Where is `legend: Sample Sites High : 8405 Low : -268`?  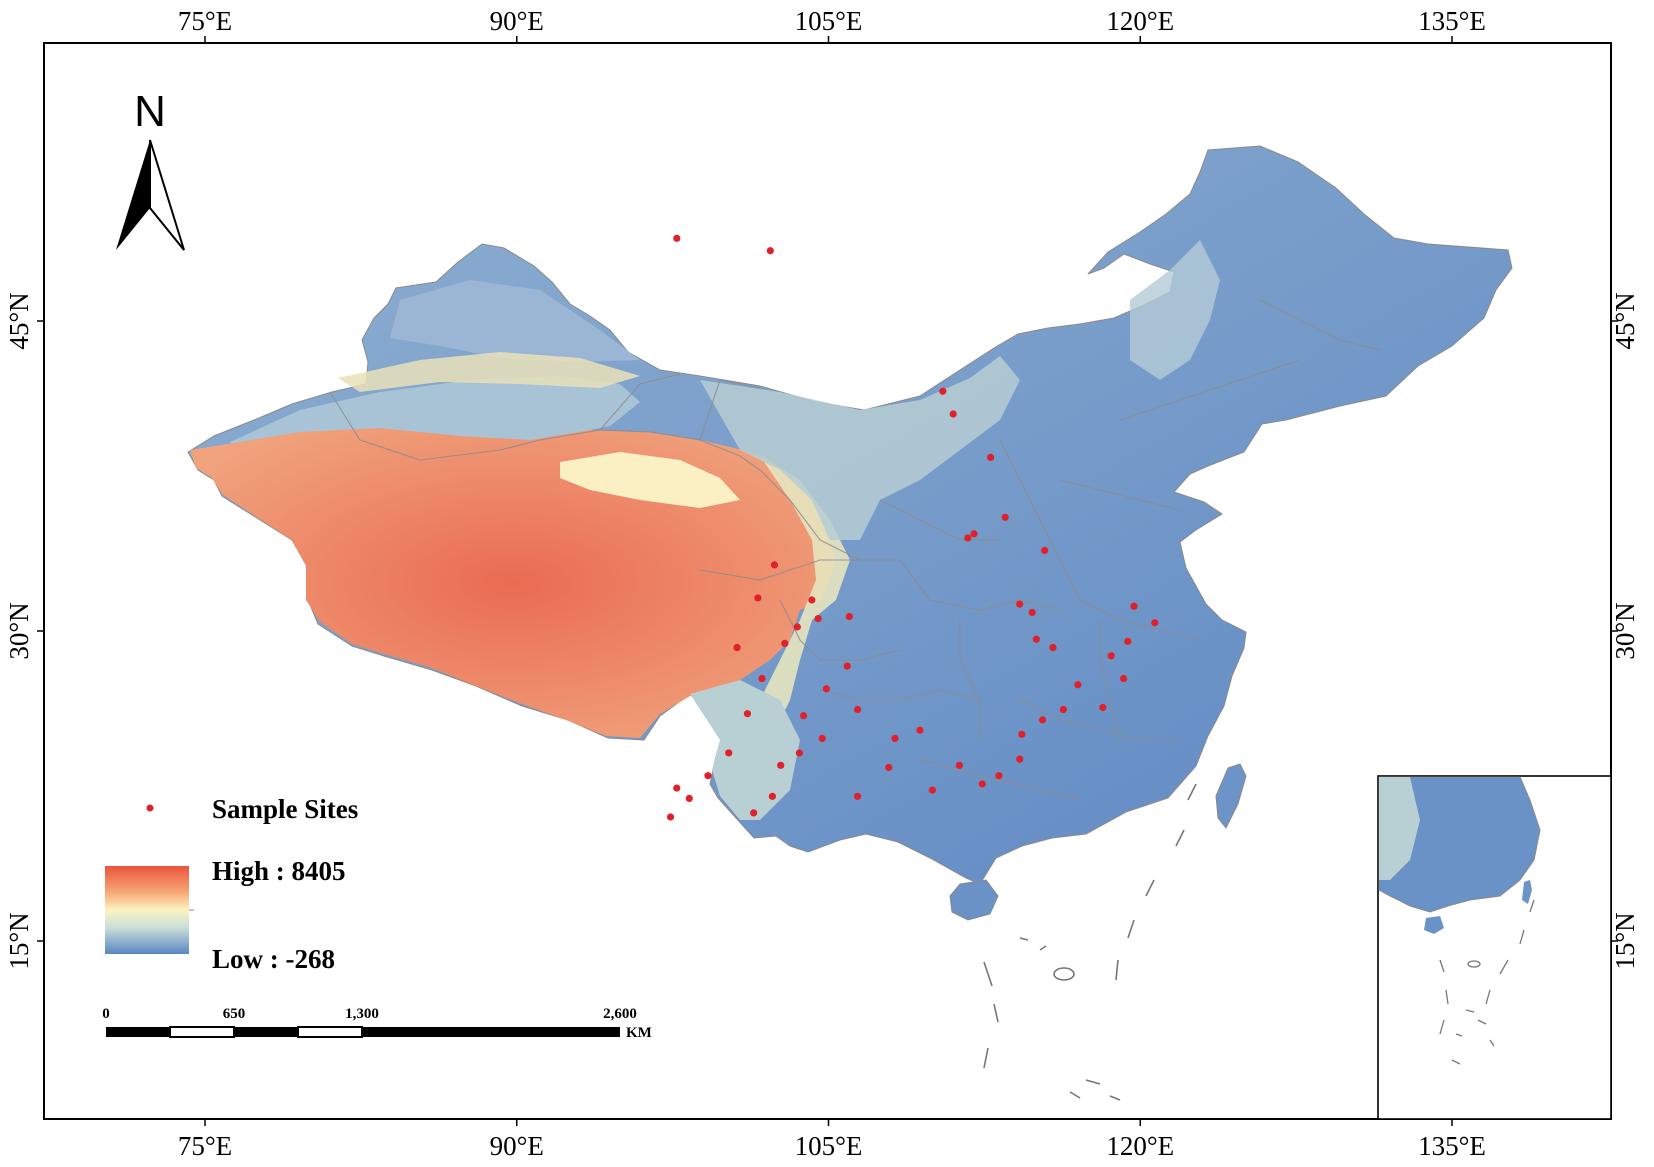
legend: Sample Sites High : 8405 Low : -268 is located at coordinates (231, 884).